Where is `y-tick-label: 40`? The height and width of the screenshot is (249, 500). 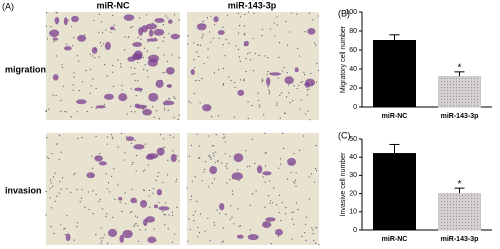 y-tick-label: 40 is located at coordinates (353, 157).